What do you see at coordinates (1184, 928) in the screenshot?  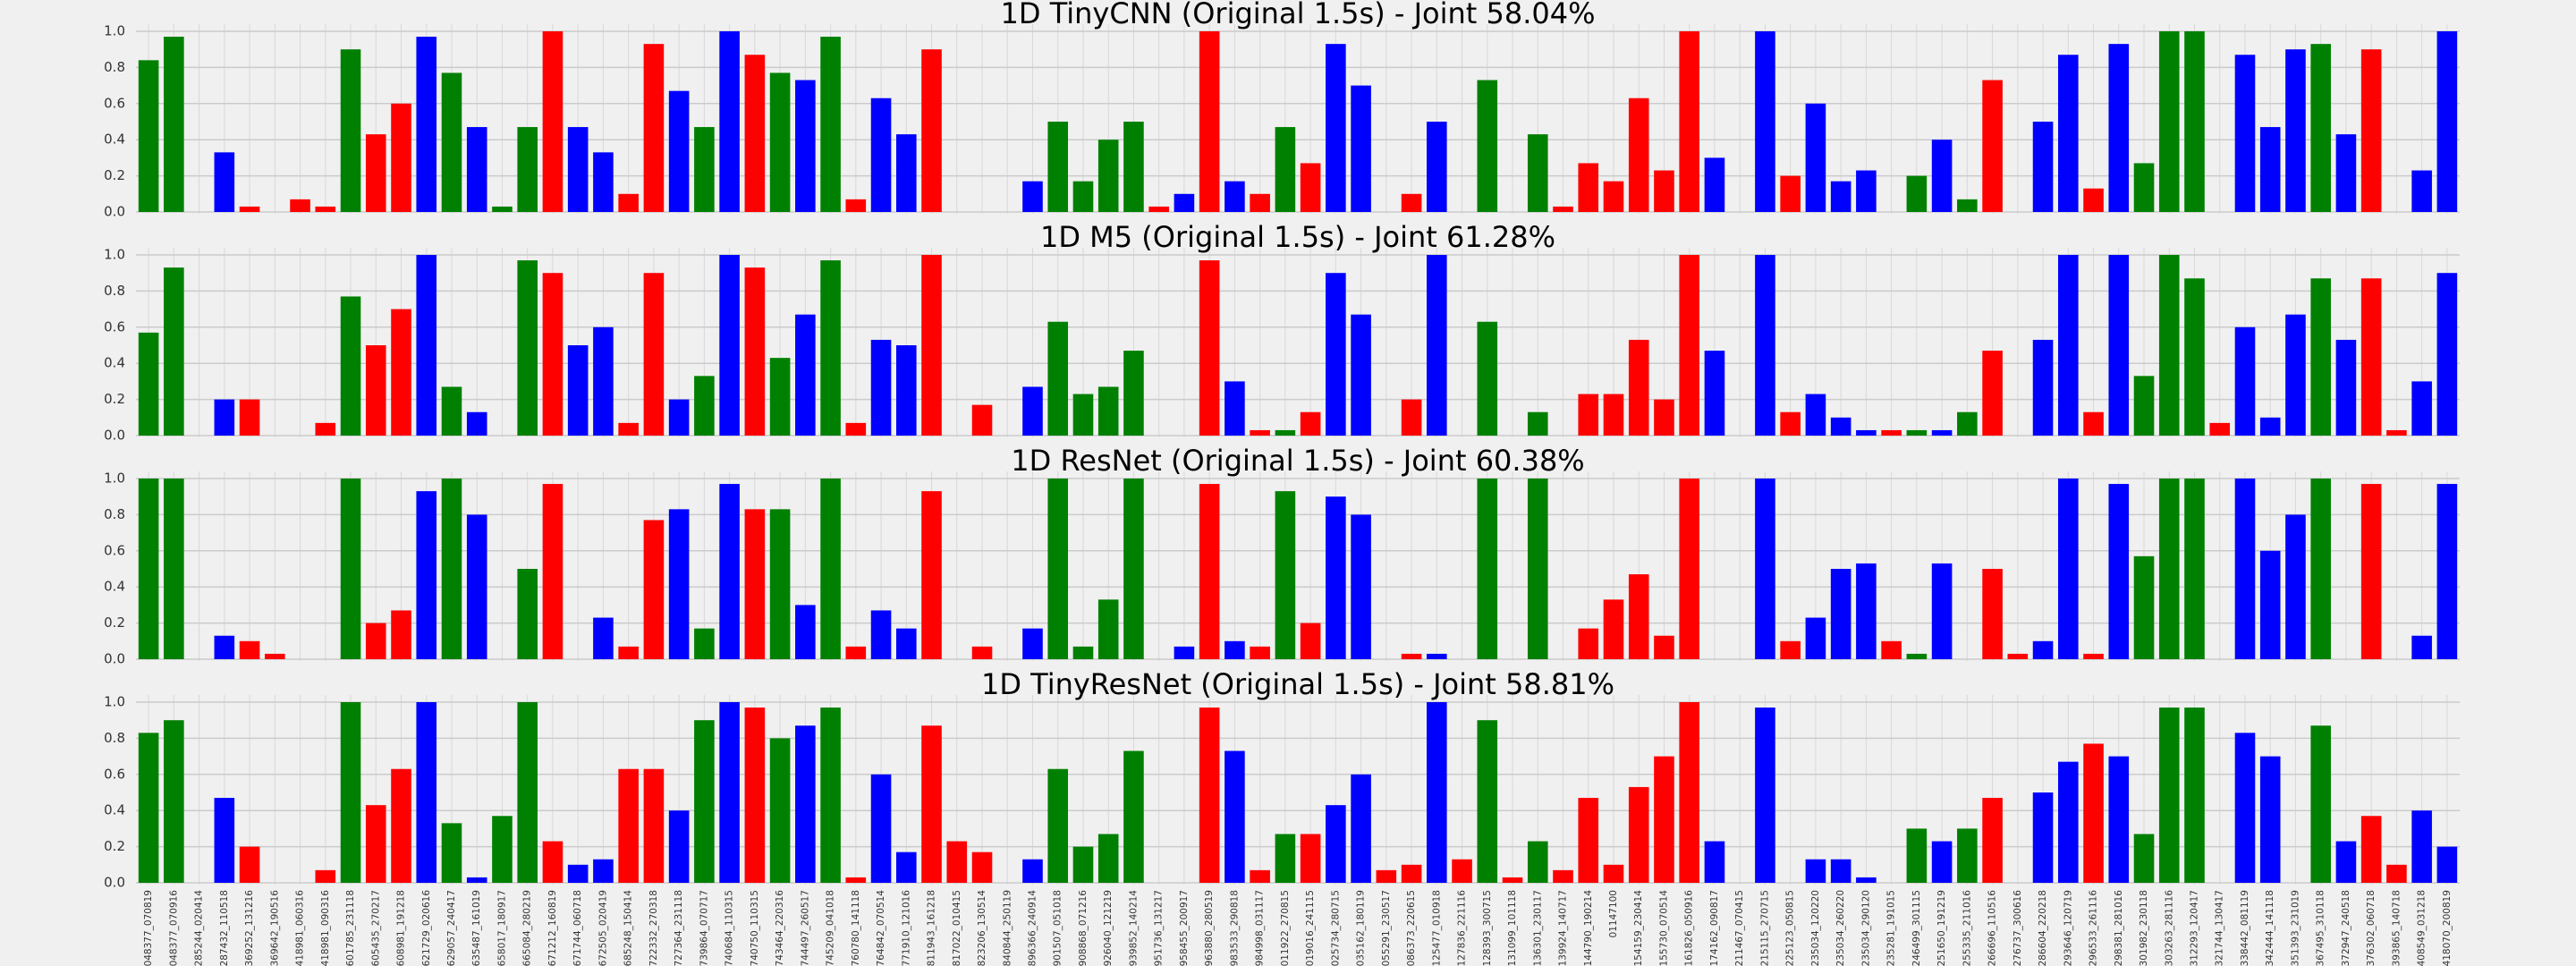 I see `x-tick-label: 00958455_200917` at bounding box center [1184, 928].